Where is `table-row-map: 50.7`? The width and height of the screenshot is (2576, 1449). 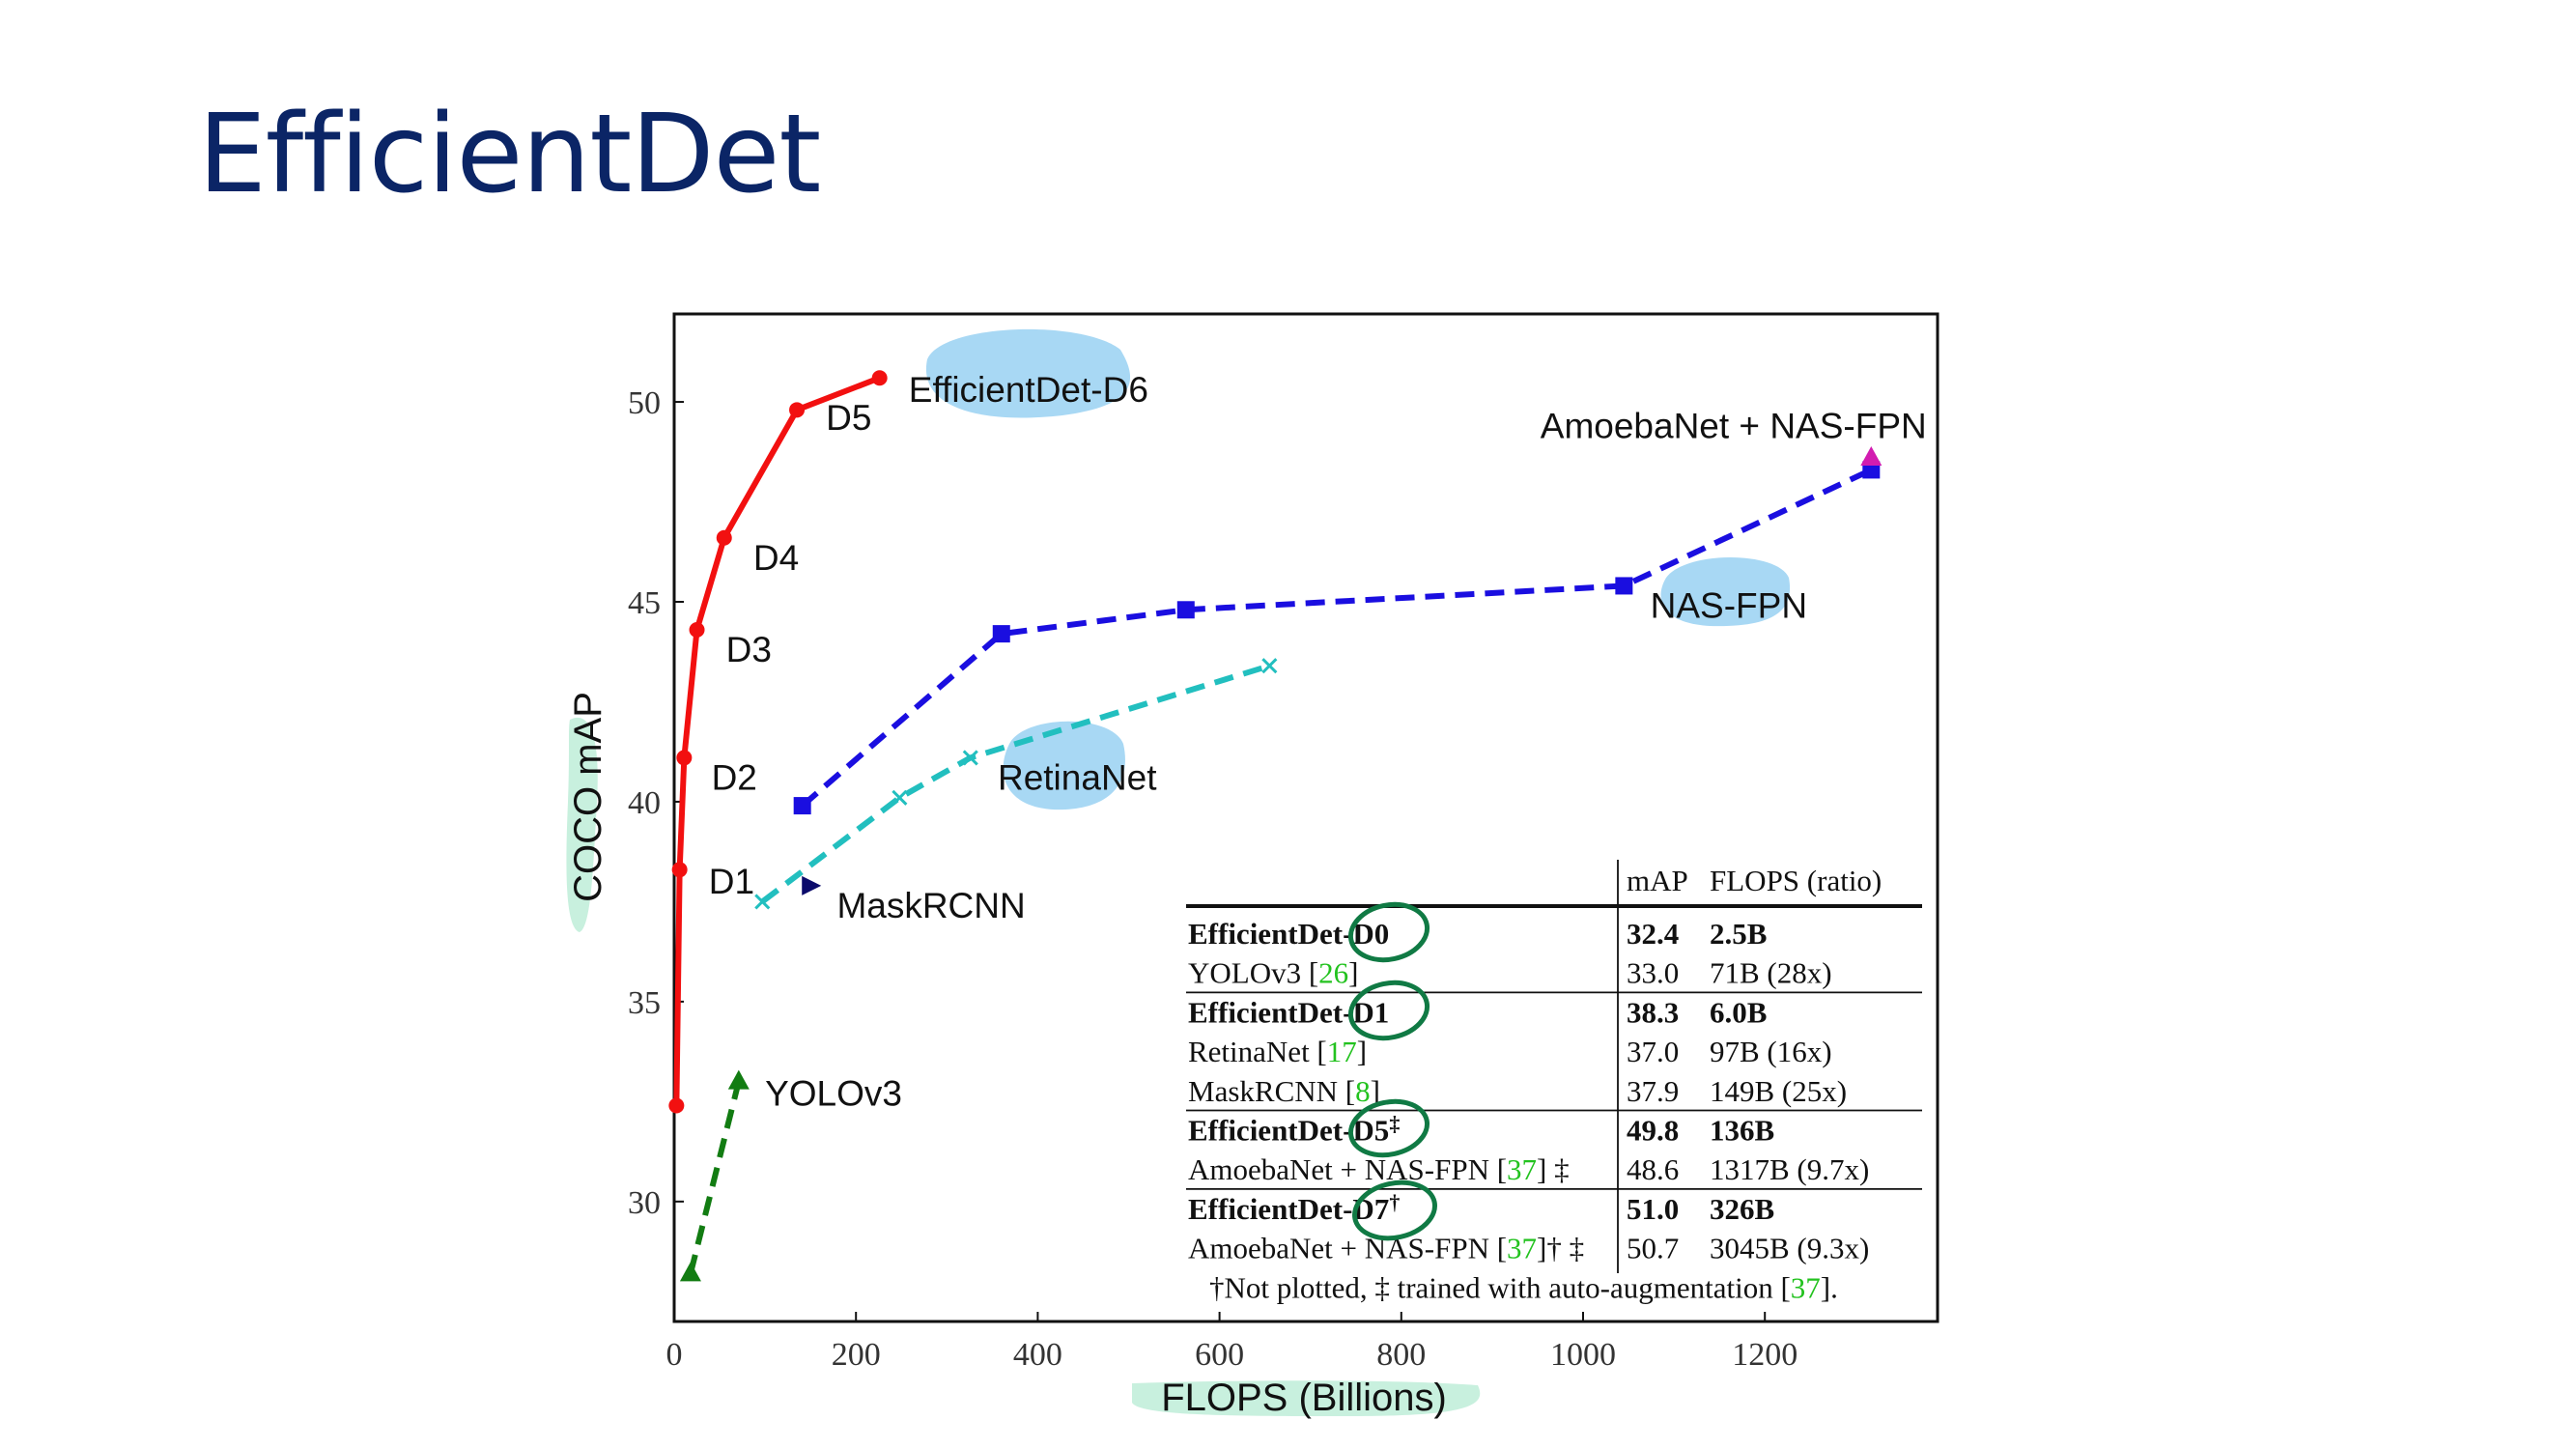 table-row-map: 50.7 is located at coordinates (1653, 1248).